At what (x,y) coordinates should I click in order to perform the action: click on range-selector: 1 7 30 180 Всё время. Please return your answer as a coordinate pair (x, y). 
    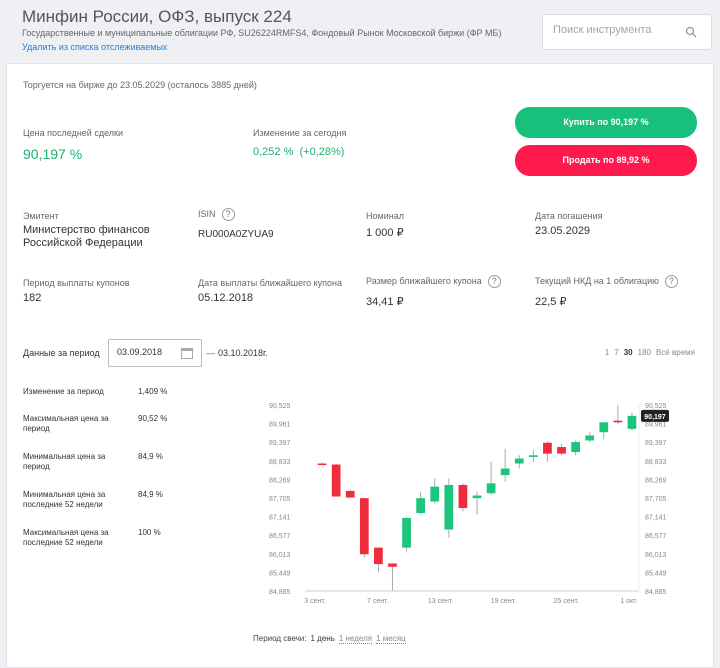
    Looking at the image, I should click on (647, 352).